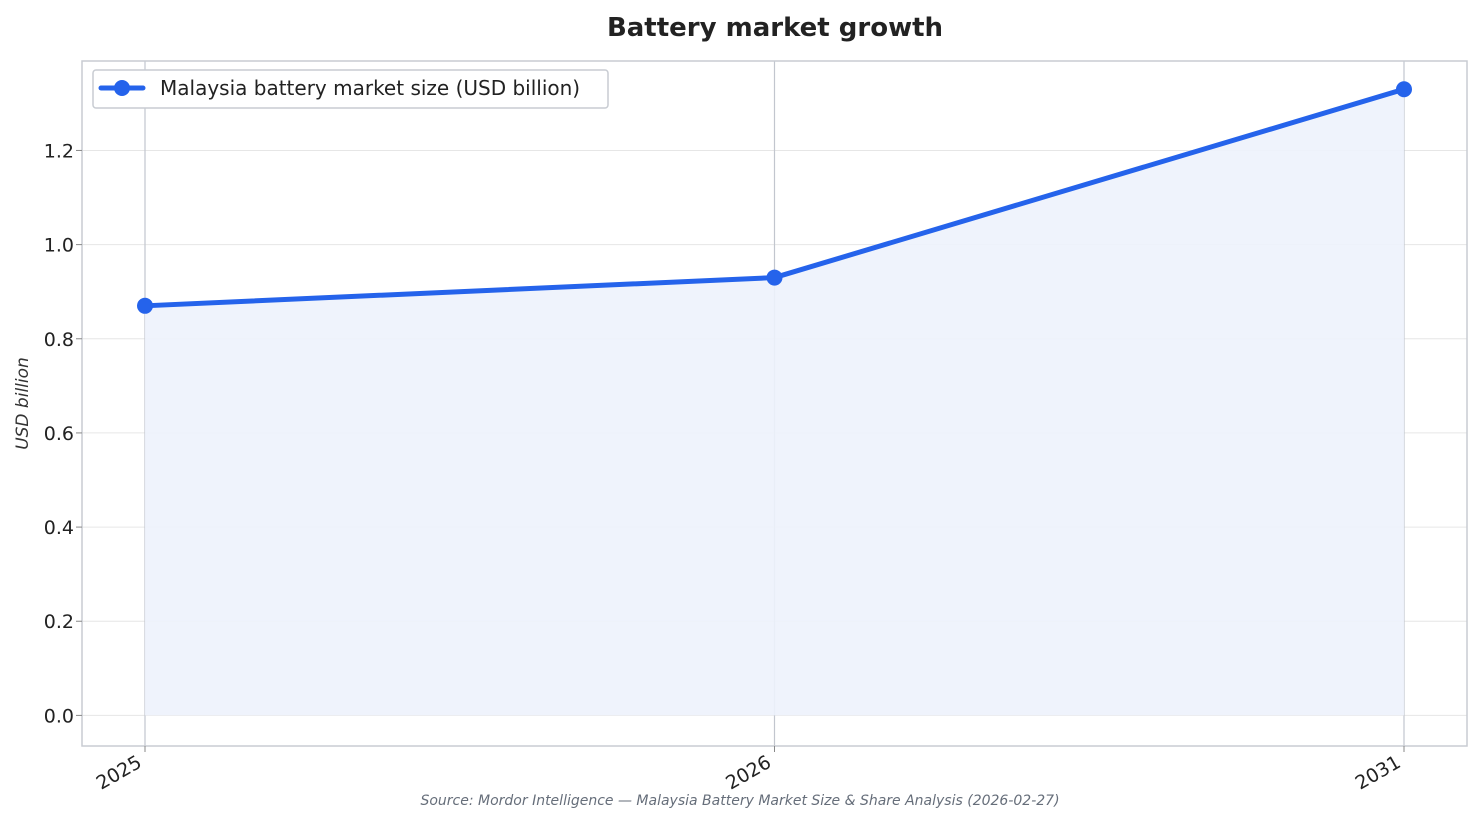 The width and height of the screenshot is (1482, 824). I want to click on y-tick-label: 0.8, so click(59, 340).